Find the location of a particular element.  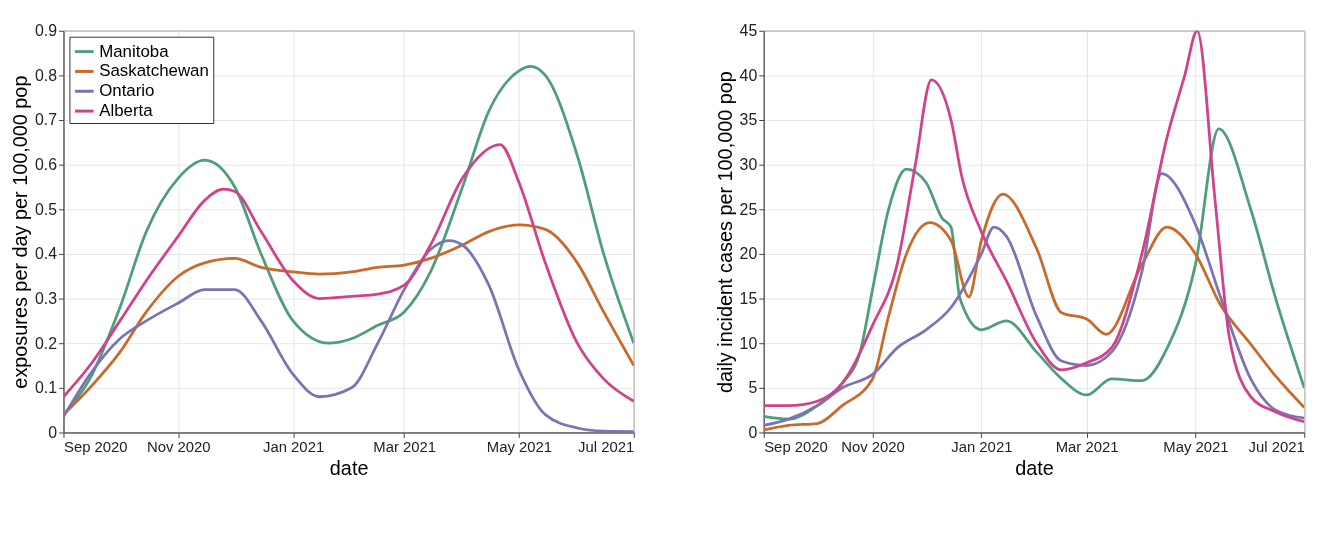

y-tick-label: 5 is located at coordinates (753, 388).